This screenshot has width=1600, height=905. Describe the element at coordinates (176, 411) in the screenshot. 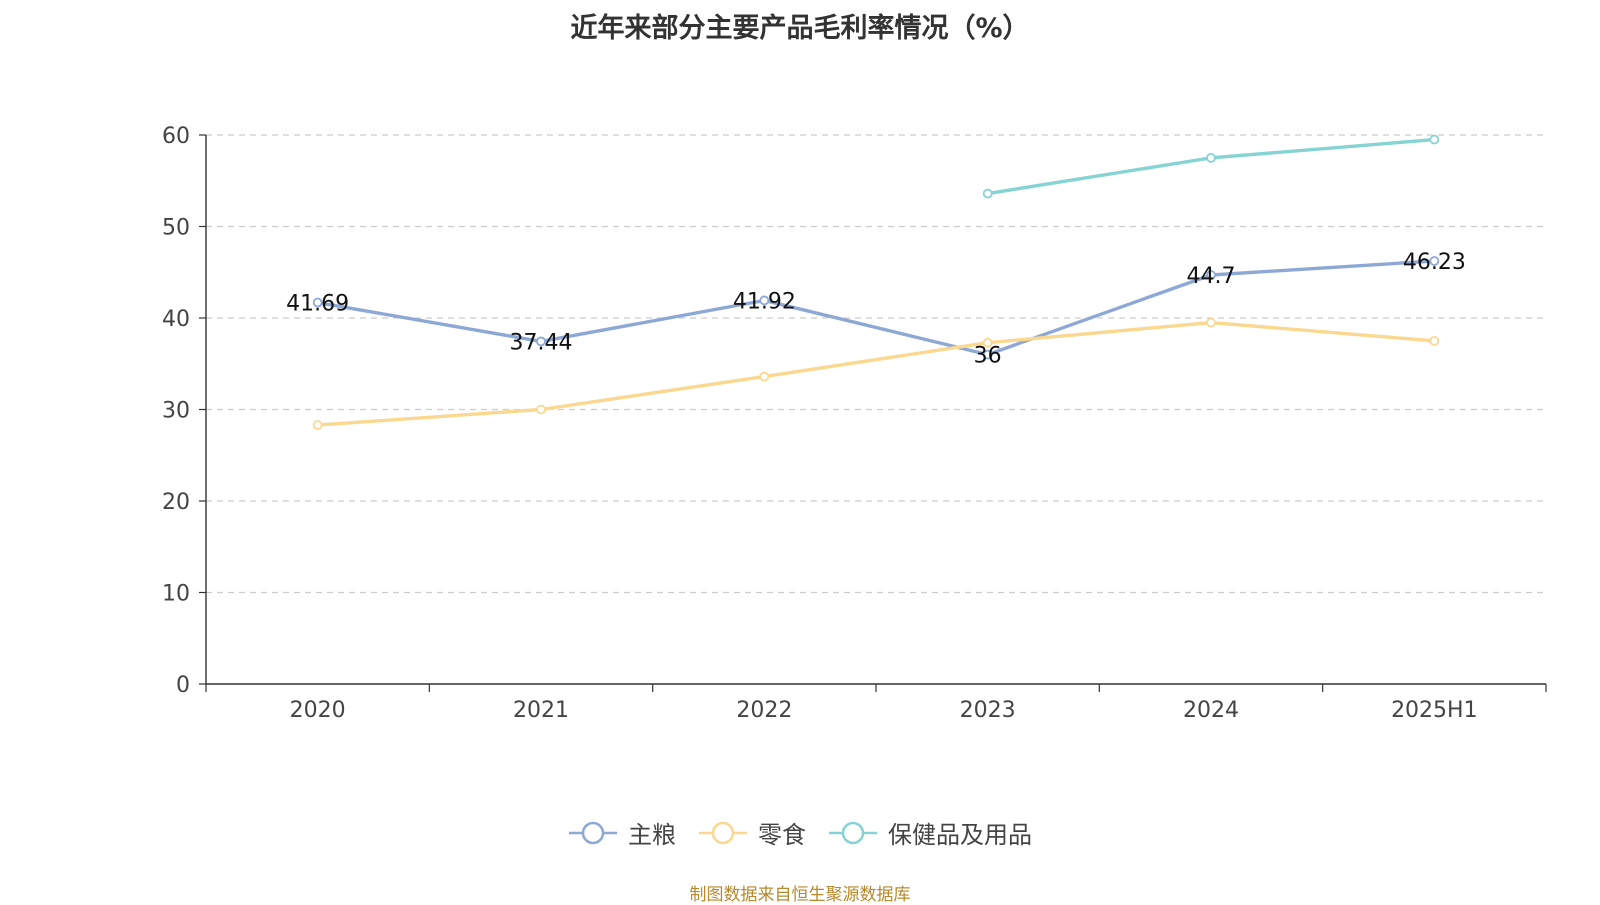

I see `y-tick-label: 30` at that location.